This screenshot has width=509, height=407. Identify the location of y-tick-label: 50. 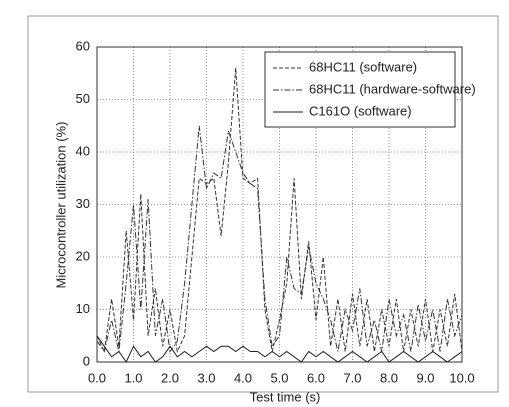
(83, 98).